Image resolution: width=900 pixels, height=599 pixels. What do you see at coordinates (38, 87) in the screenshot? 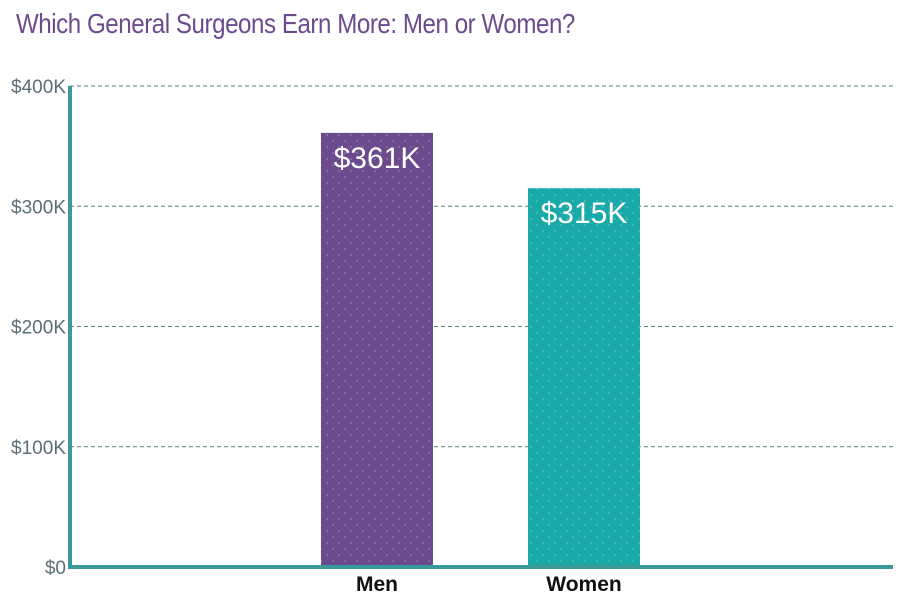
I see `y-tick-label: $400K` at bounding box center [38, 87].